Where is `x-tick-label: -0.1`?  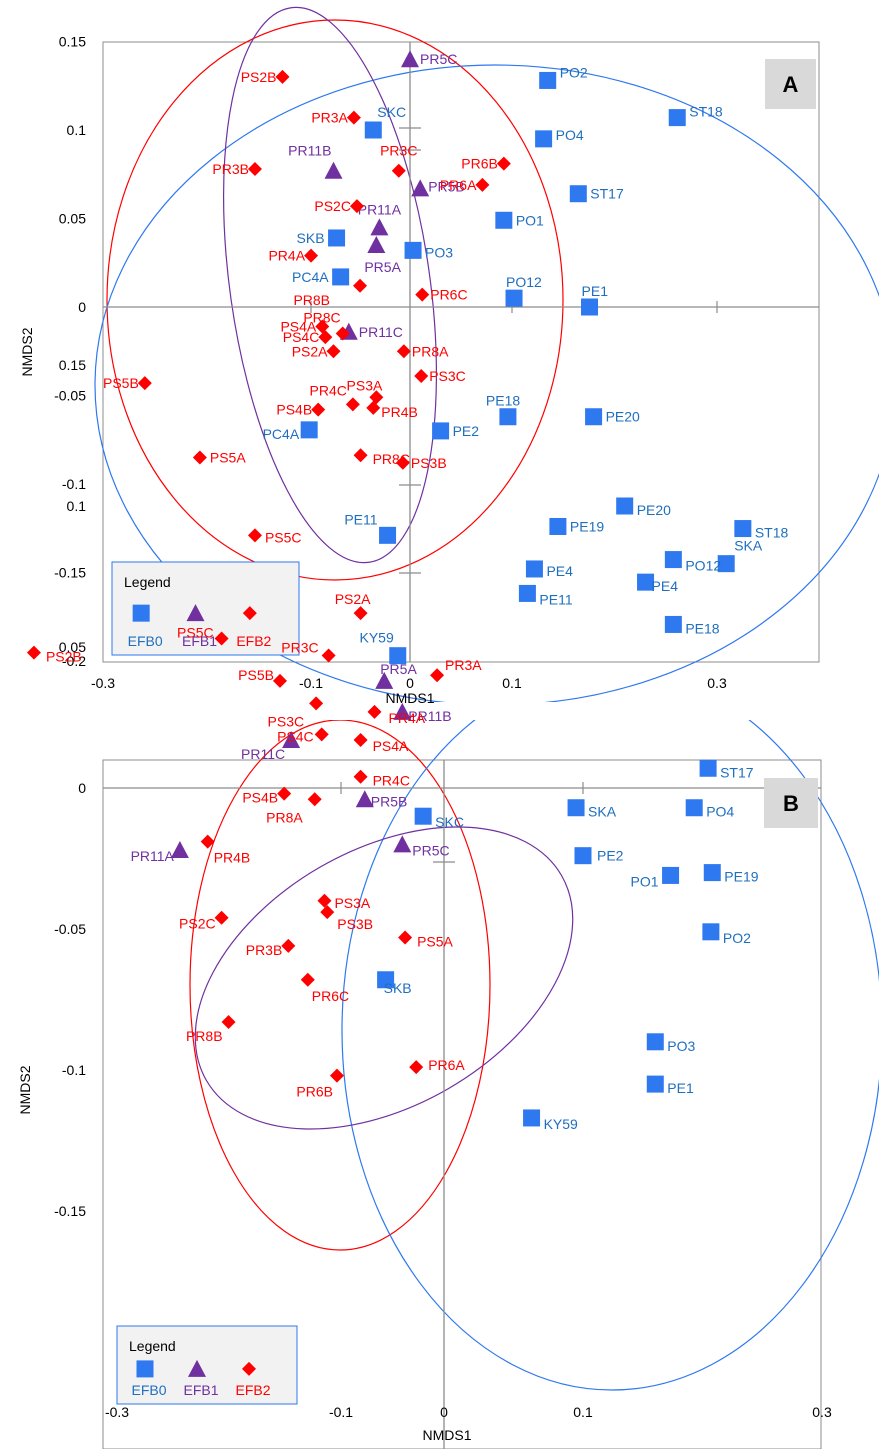 x-tick-label: -0.1 is located at coordinates (311, 683).